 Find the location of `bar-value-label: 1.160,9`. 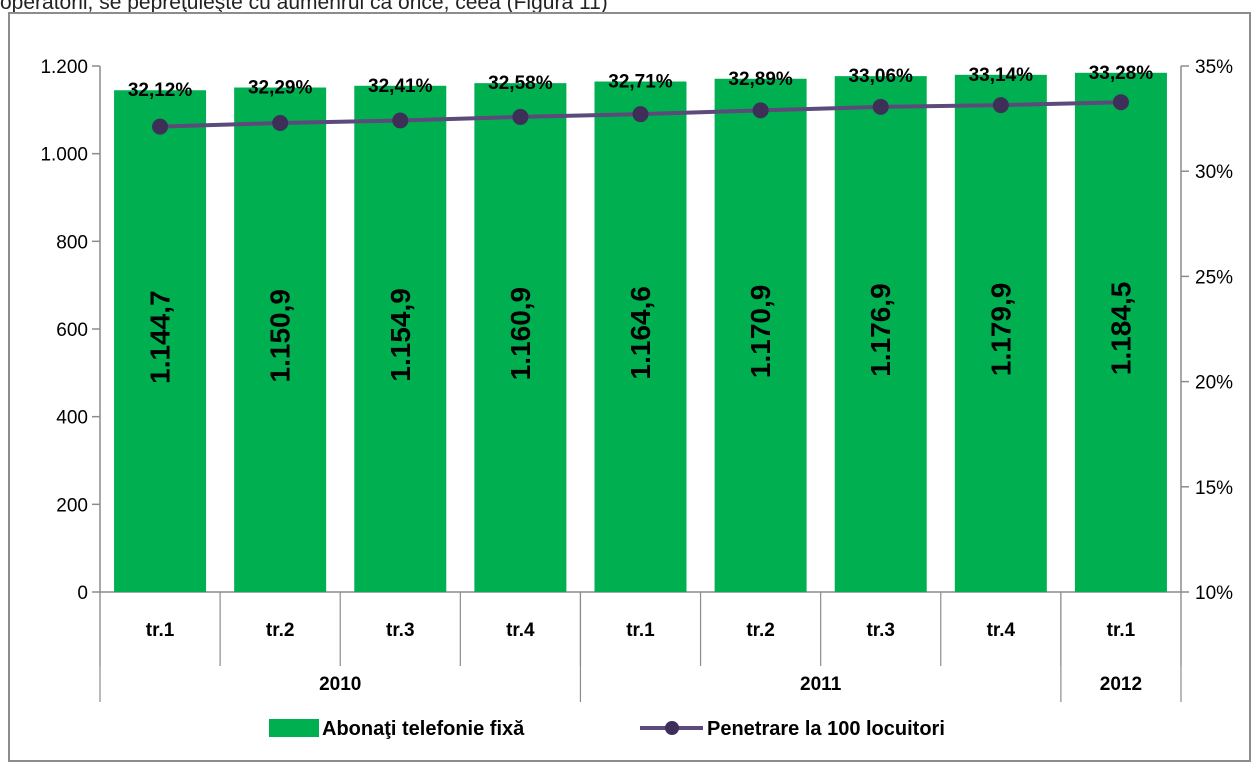

bar-value-label: 1.160,9 is located at coordinates (520, 333).